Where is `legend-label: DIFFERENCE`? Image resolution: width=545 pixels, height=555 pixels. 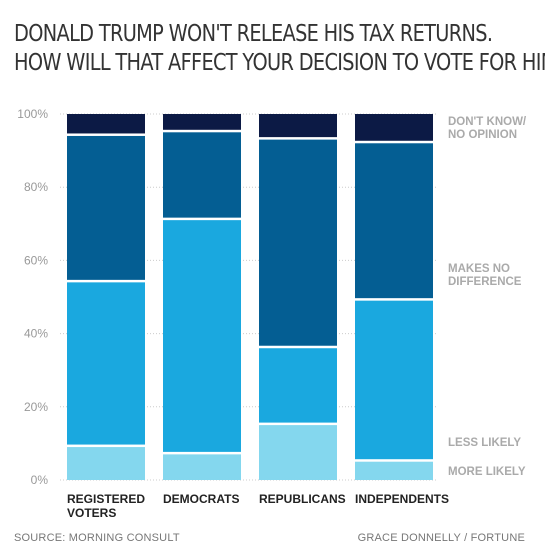
legend-label: DIFFERENCE is located at coordinates (485, 282).